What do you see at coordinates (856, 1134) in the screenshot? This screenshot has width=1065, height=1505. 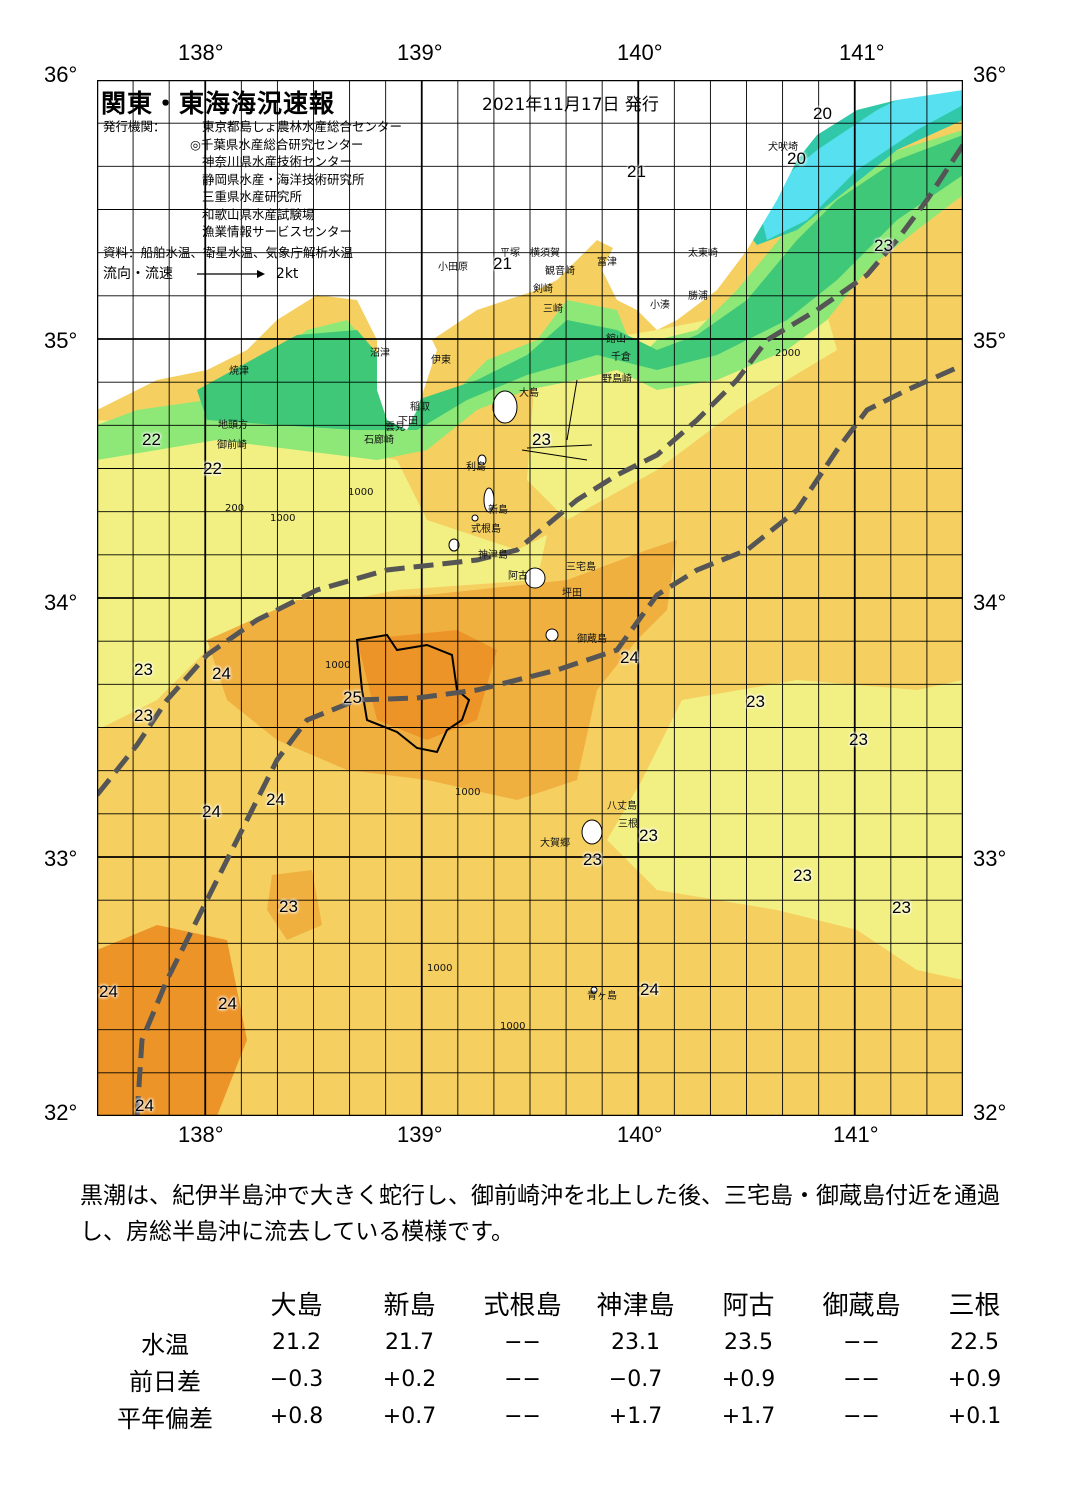 I see `lon-tick-bottom-141: 141°` at bounding box center [856, 1134].